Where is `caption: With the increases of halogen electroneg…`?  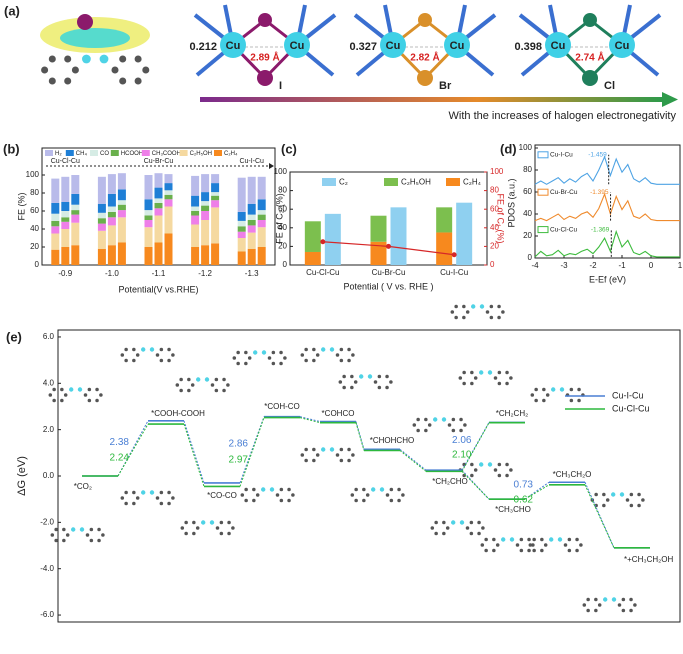 caption: With the increases of halogen electroneg… is located at coordinates (563, 116).